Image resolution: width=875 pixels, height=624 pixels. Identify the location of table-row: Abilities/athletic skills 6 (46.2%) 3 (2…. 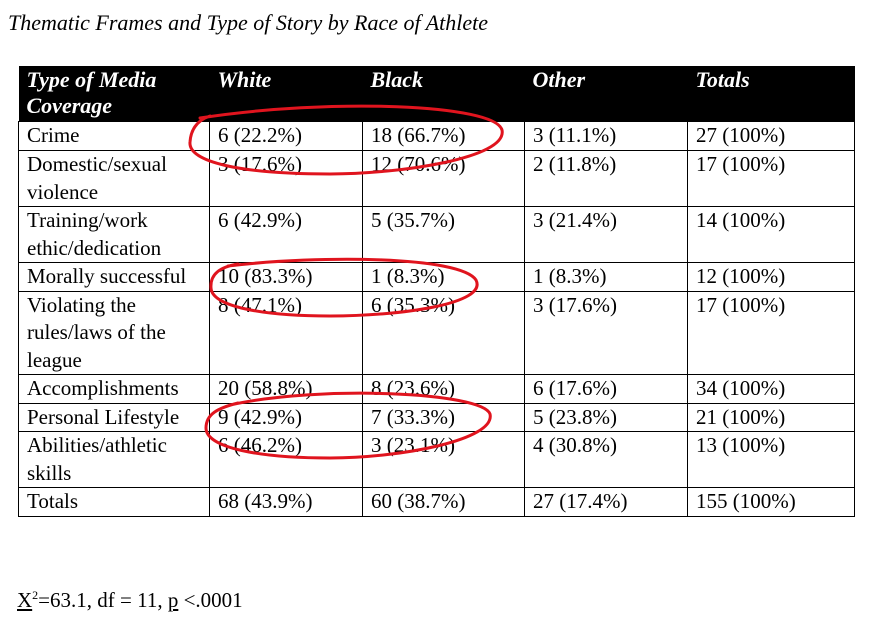
(436, 459).